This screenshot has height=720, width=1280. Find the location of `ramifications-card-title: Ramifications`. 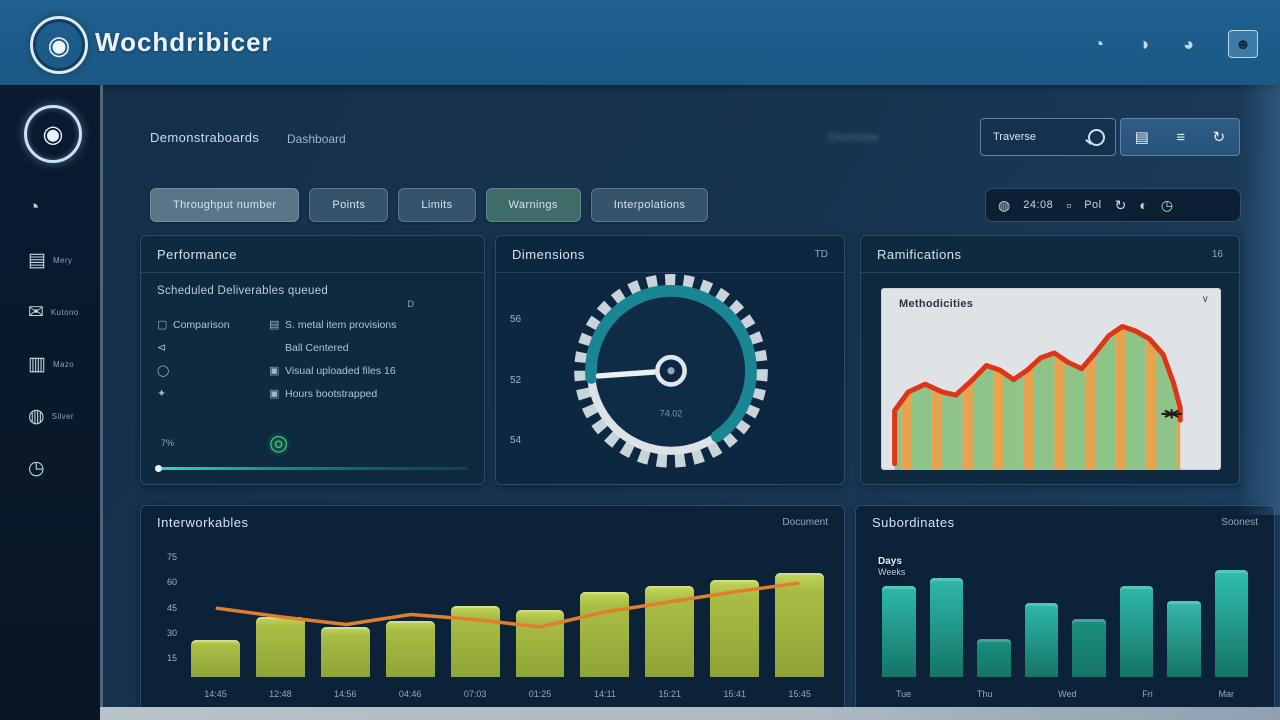

ramifications-card-title: Ramifications is located at coordinates (919, 254).